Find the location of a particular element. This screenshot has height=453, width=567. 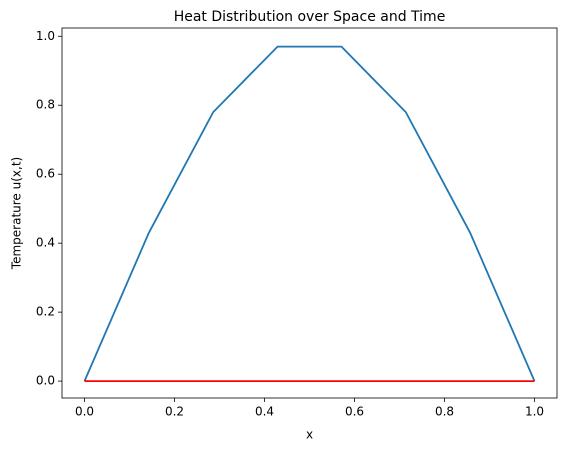

chart-title: Heat Distribution over Space and Time is located at coordinates (310, 17).